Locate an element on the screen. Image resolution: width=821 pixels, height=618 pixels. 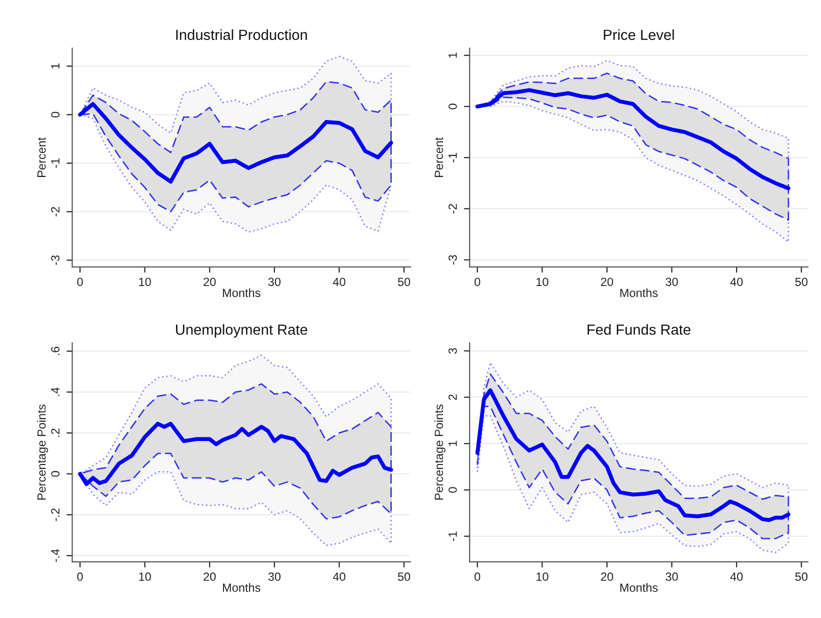
y-tick-label: .2 is located at coordinates (55, 432).